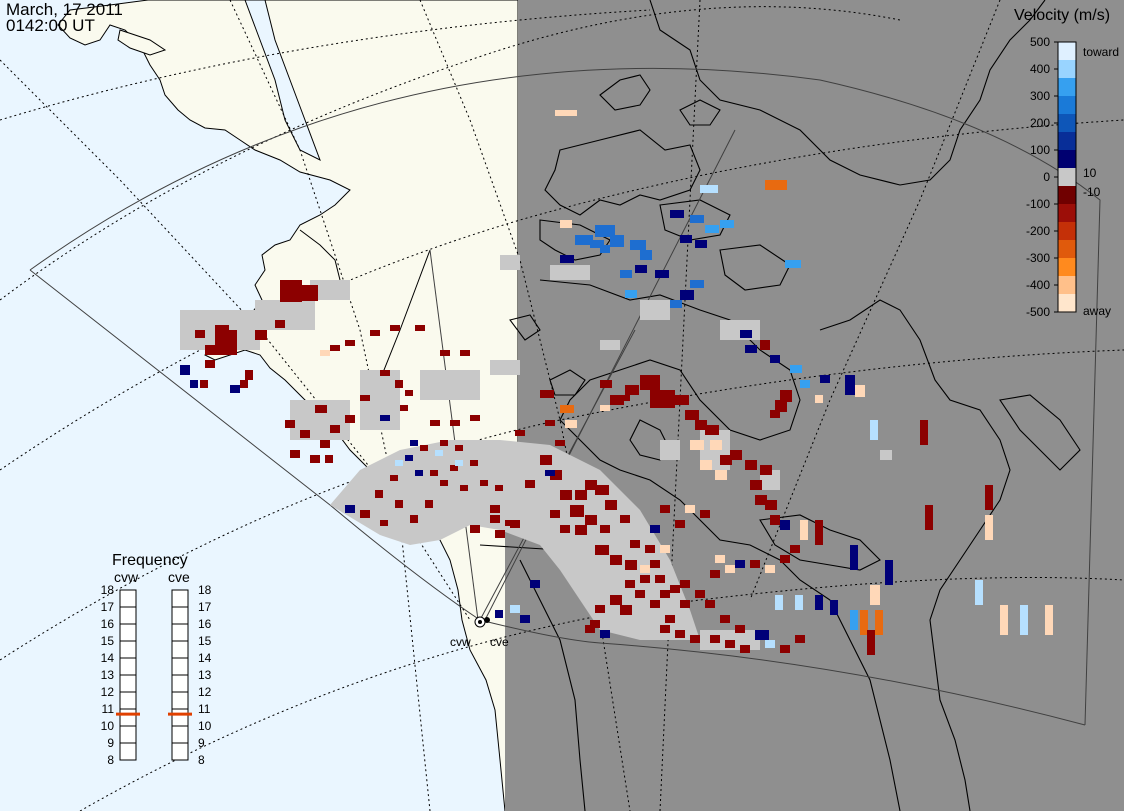  Describe the element at coordinates (1090, 173) in the screenshot. I see `velocity-tick-10: 10` at that location.